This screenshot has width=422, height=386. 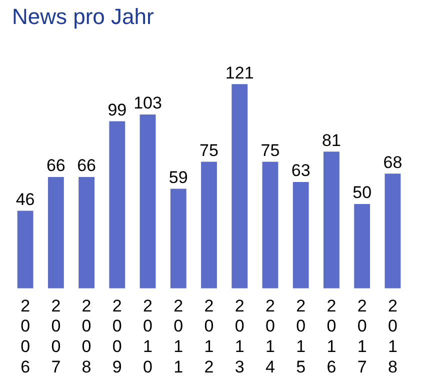 I want to click on x-tick-label: 2014, so click(x=270, y=336).